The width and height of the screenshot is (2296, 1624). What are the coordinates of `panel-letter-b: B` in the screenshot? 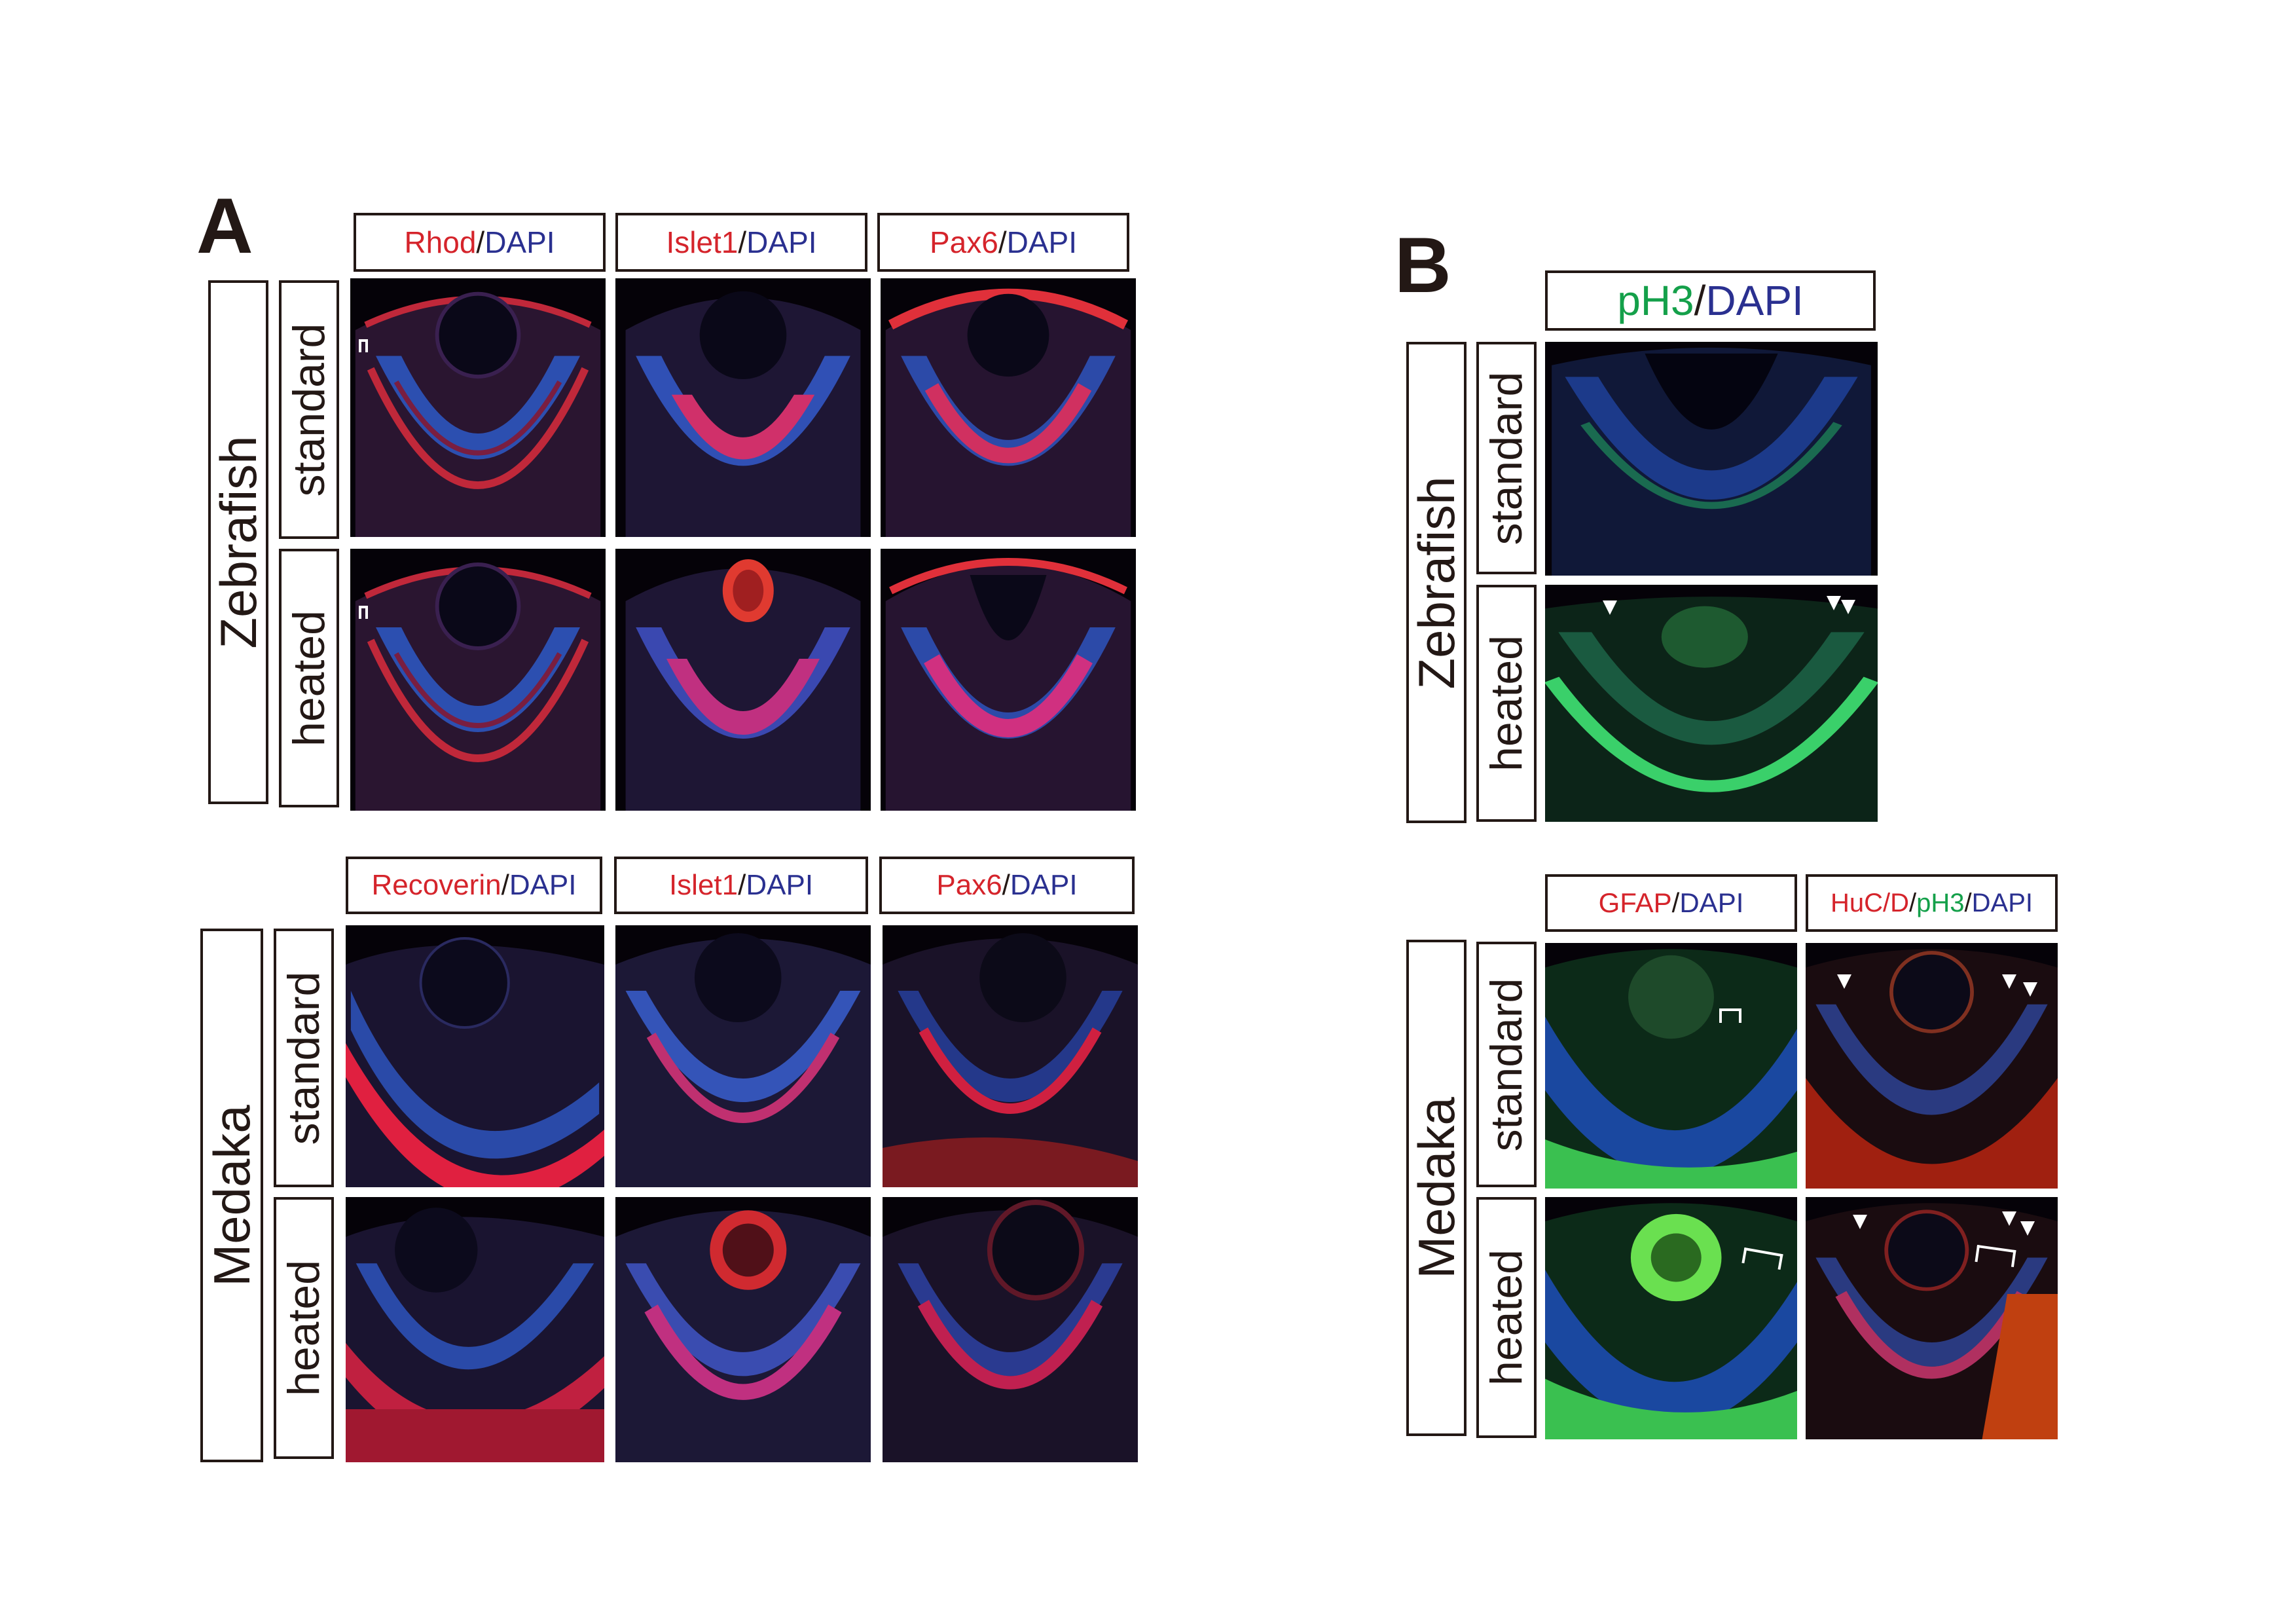 It's located at (1422, 265).